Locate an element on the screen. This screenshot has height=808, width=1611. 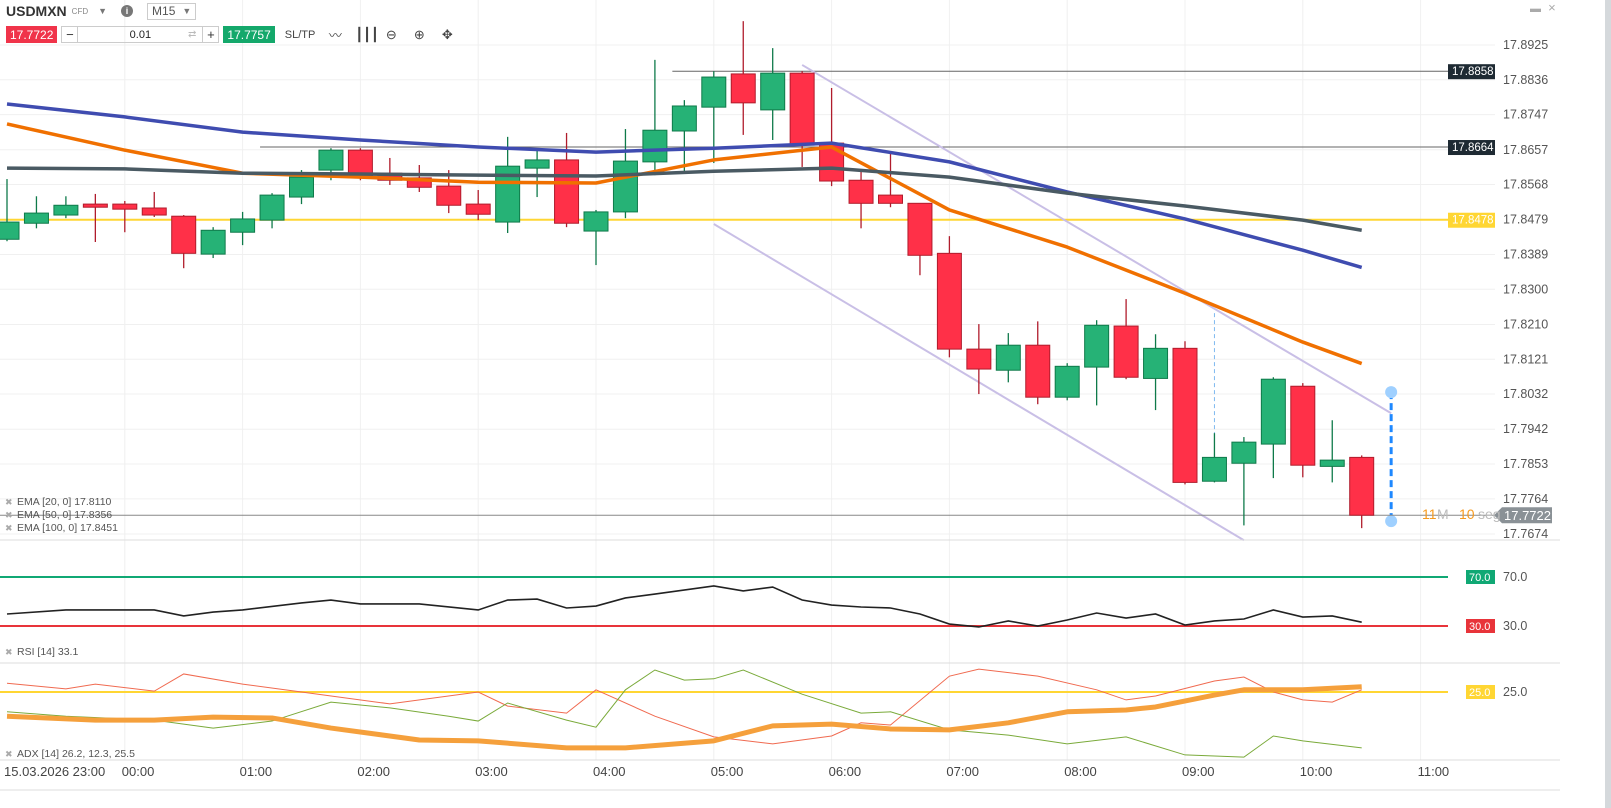
time-tick-label: 08:00 is located at coordinates (1080, 771).